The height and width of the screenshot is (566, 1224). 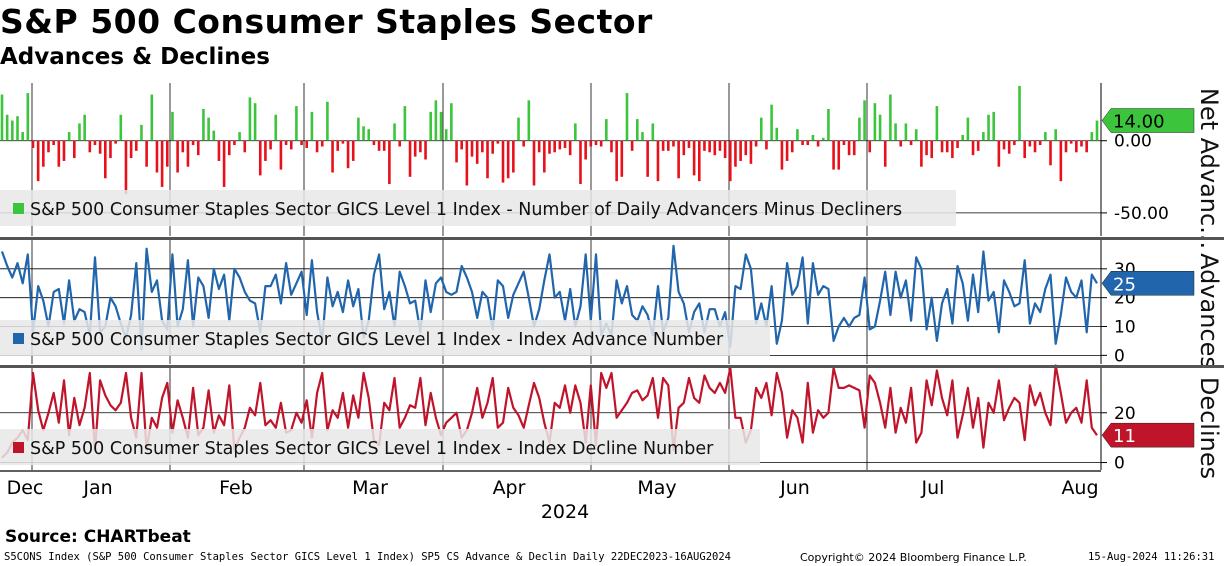 I want to click on axis-tick-label: 0.00, so click(x=1133, y=142).